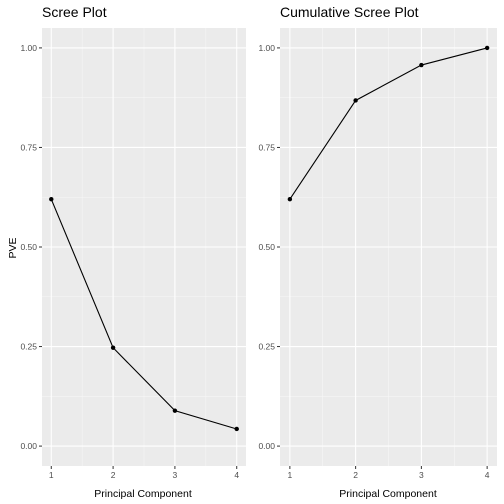 The width and height of the screenshot is (504, 504). I want to click on chart-title: Cumulative Scree Plot, so click(349, 12).